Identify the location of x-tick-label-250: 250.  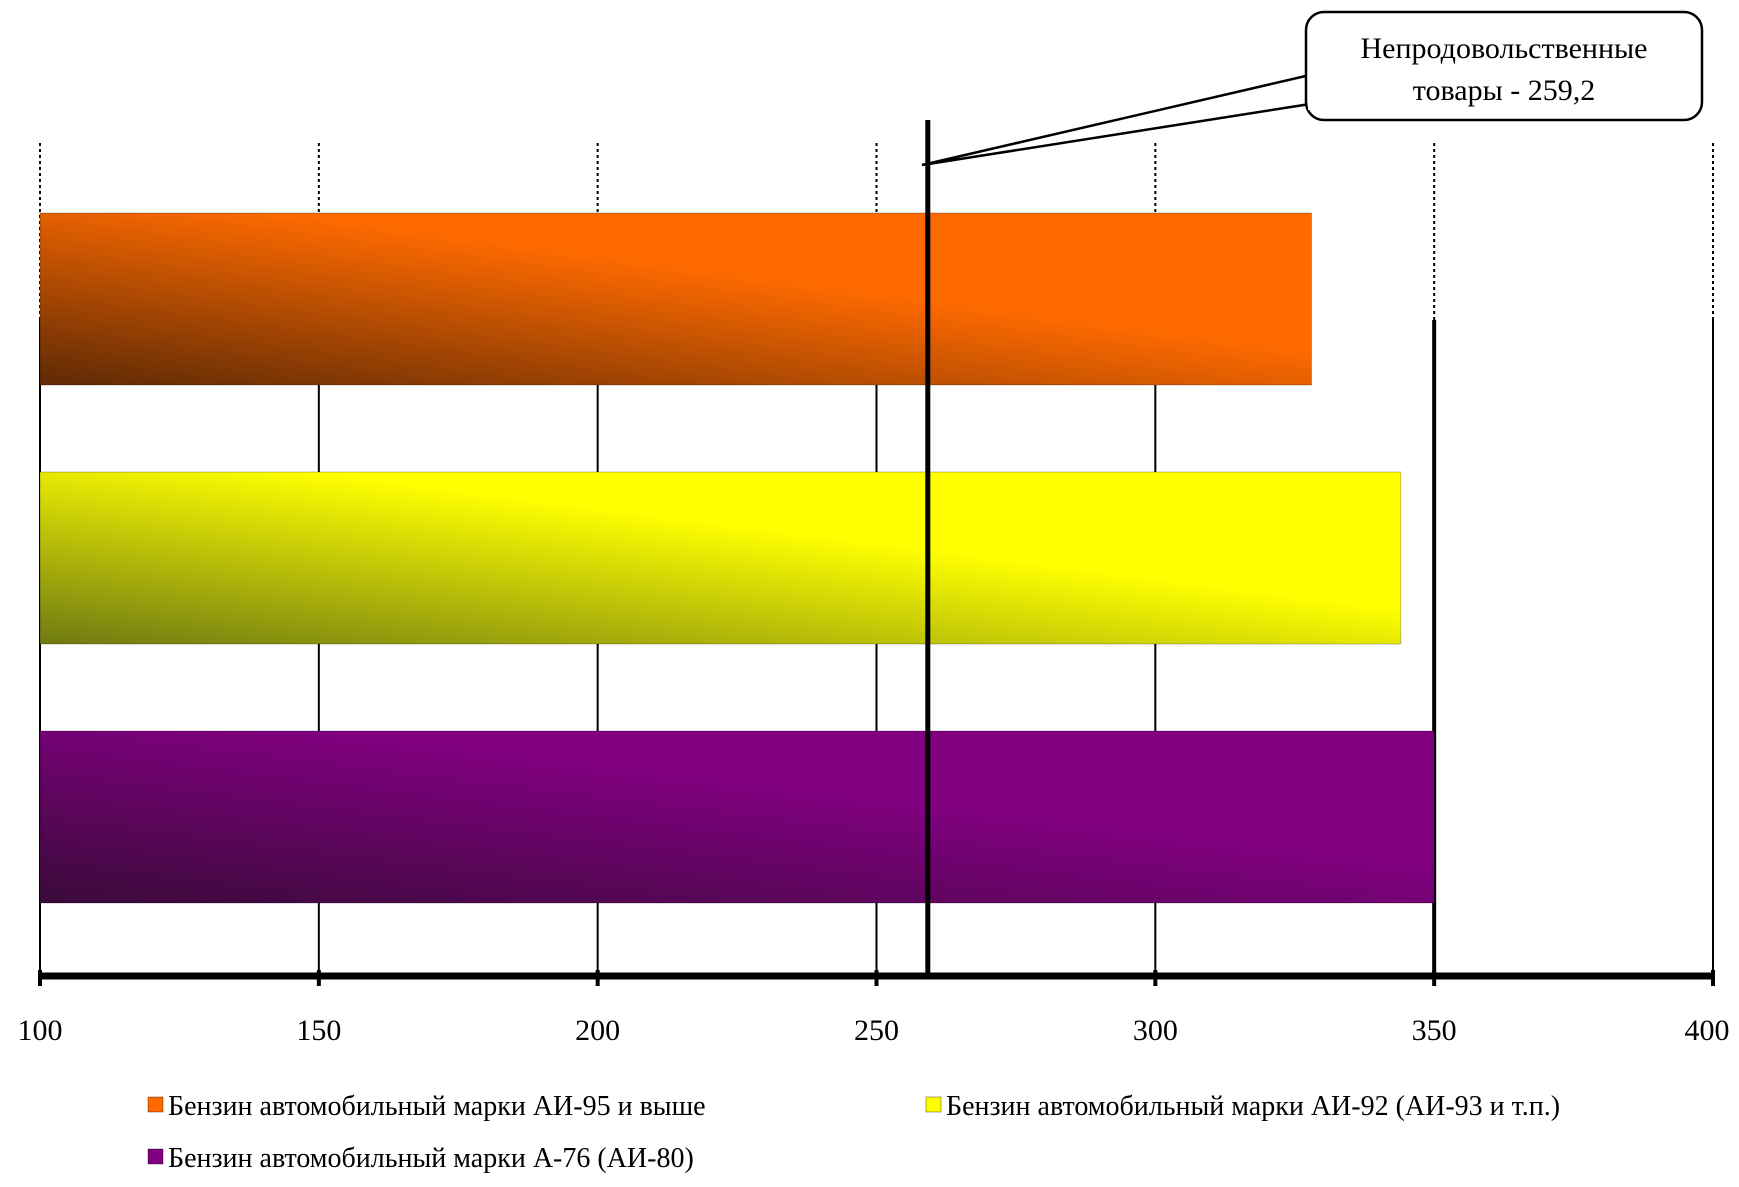
(876, 1030).